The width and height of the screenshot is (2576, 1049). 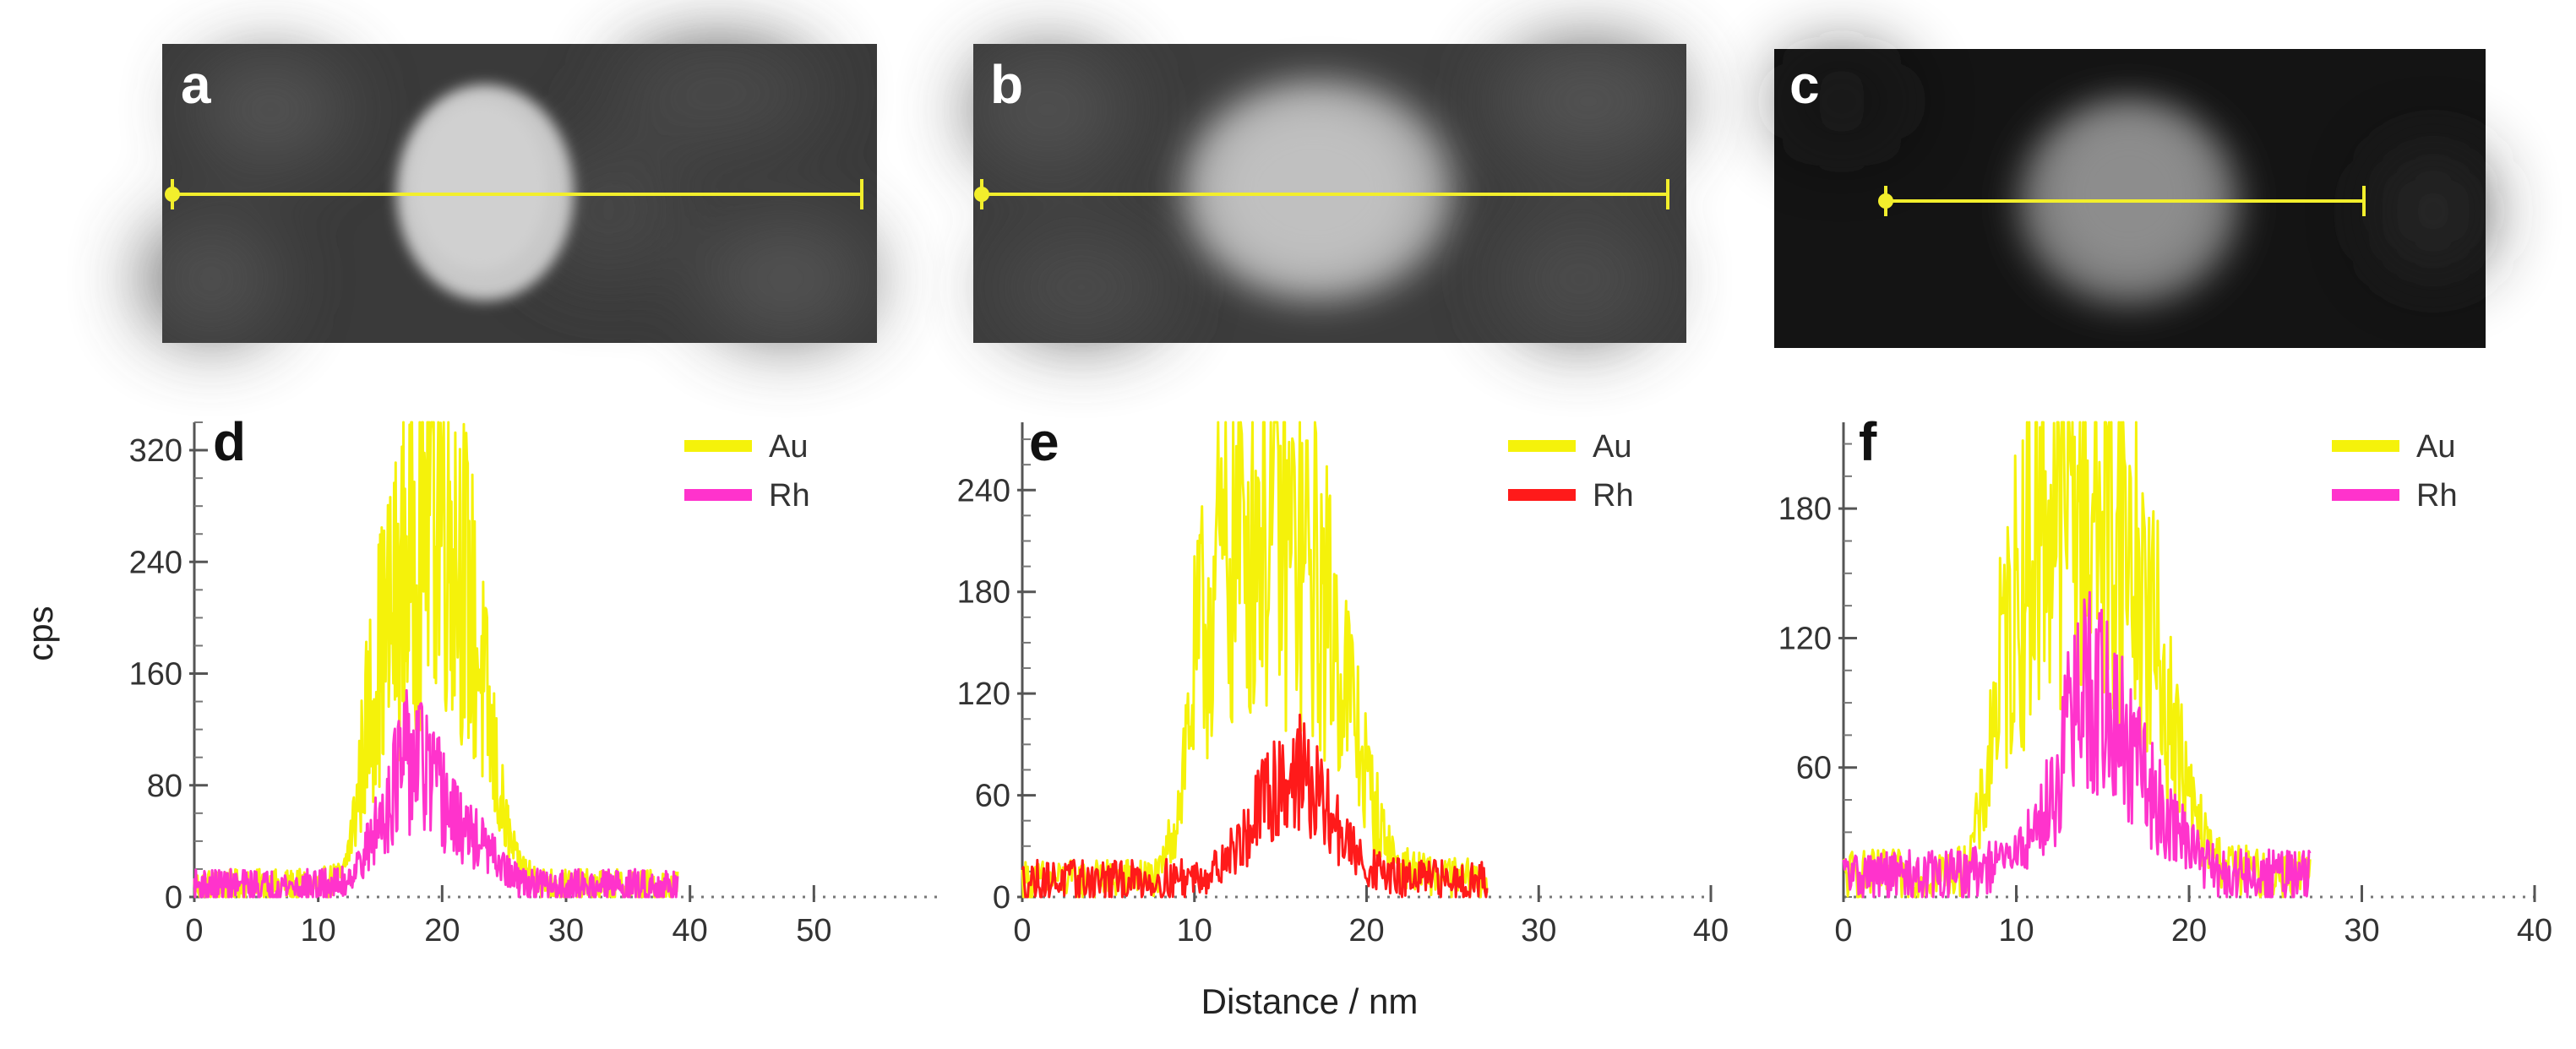 What do you see at coordinates (155, 675) in the screenshot?
I see `y-tick-label: 160` at bounding box center [155, 675].